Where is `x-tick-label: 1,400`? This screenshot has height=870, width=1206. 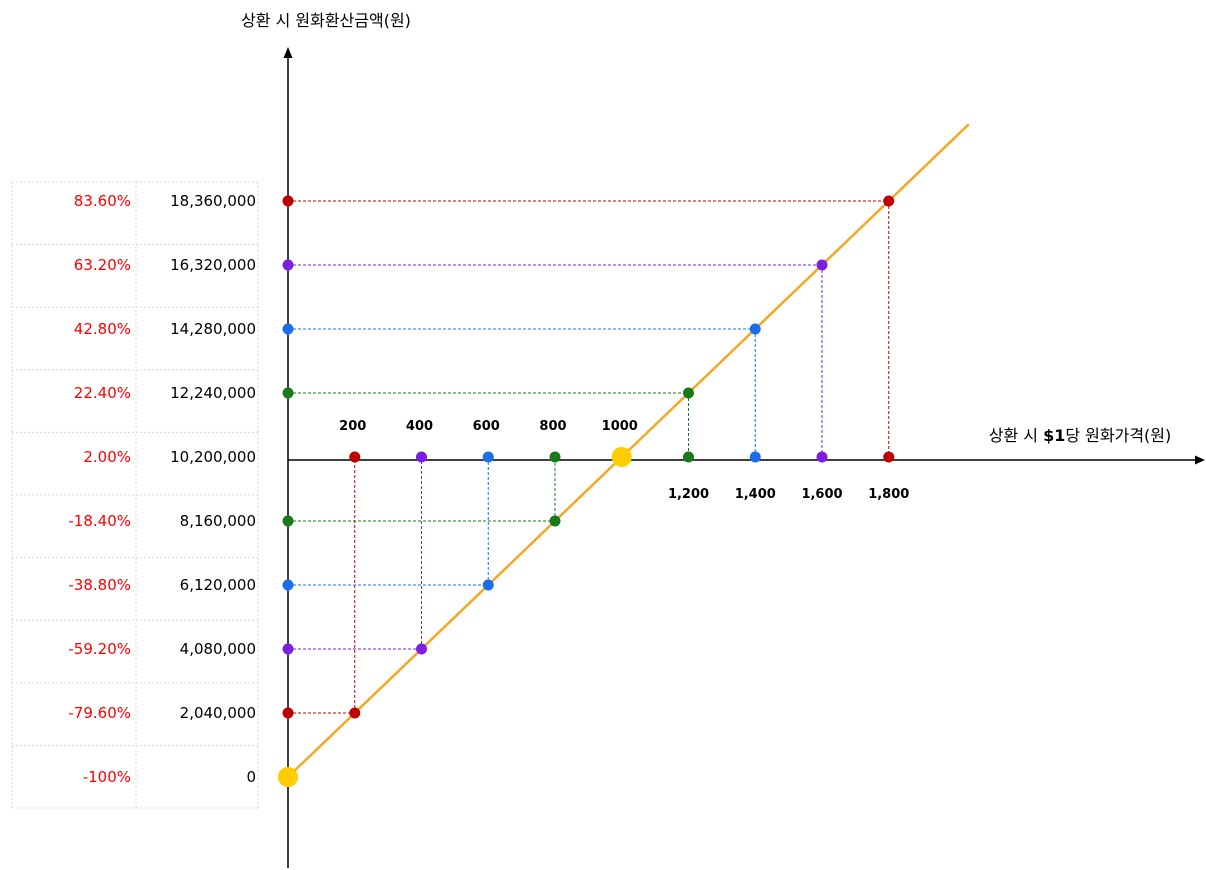 x-tick-label: 1,400 is located at coordinates (755, 494).